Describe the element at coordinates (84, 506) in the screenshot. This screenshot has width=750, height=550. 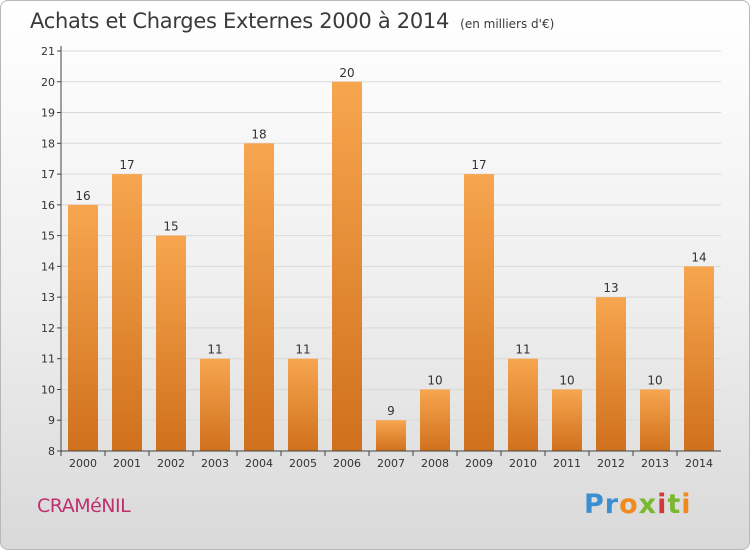
I see `commune-name: CRAMéNIL` at that location.